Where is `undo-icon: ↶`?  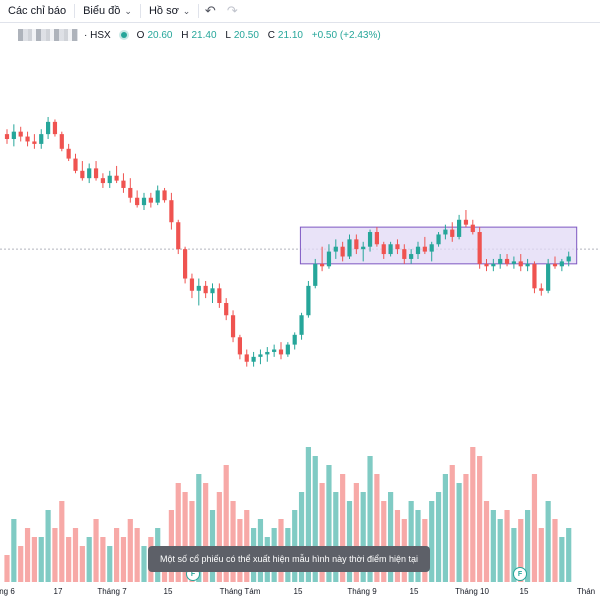 undo-icon: ↶ is located at coordinates (210, 10).